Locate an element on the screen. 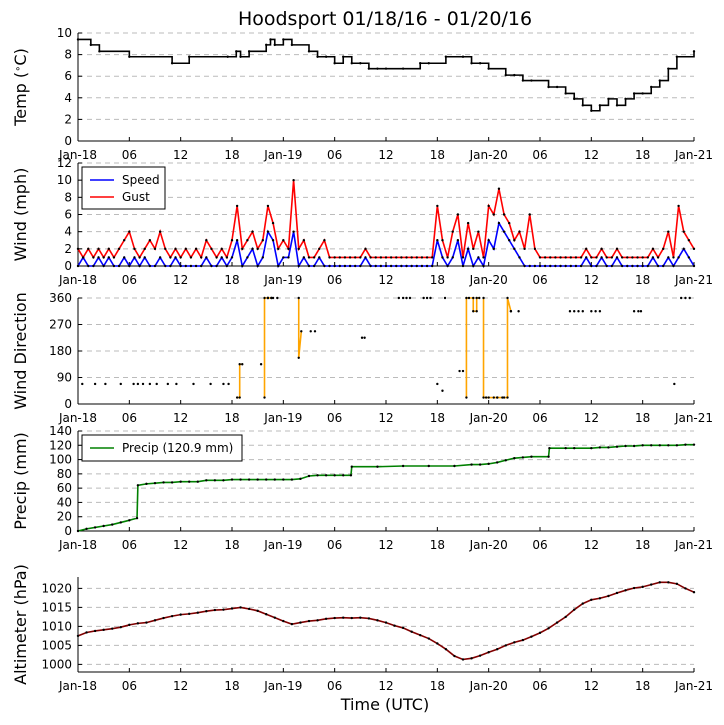  altimeter-x-tick-label: Jan-21 is located at coordinates (693, 686).